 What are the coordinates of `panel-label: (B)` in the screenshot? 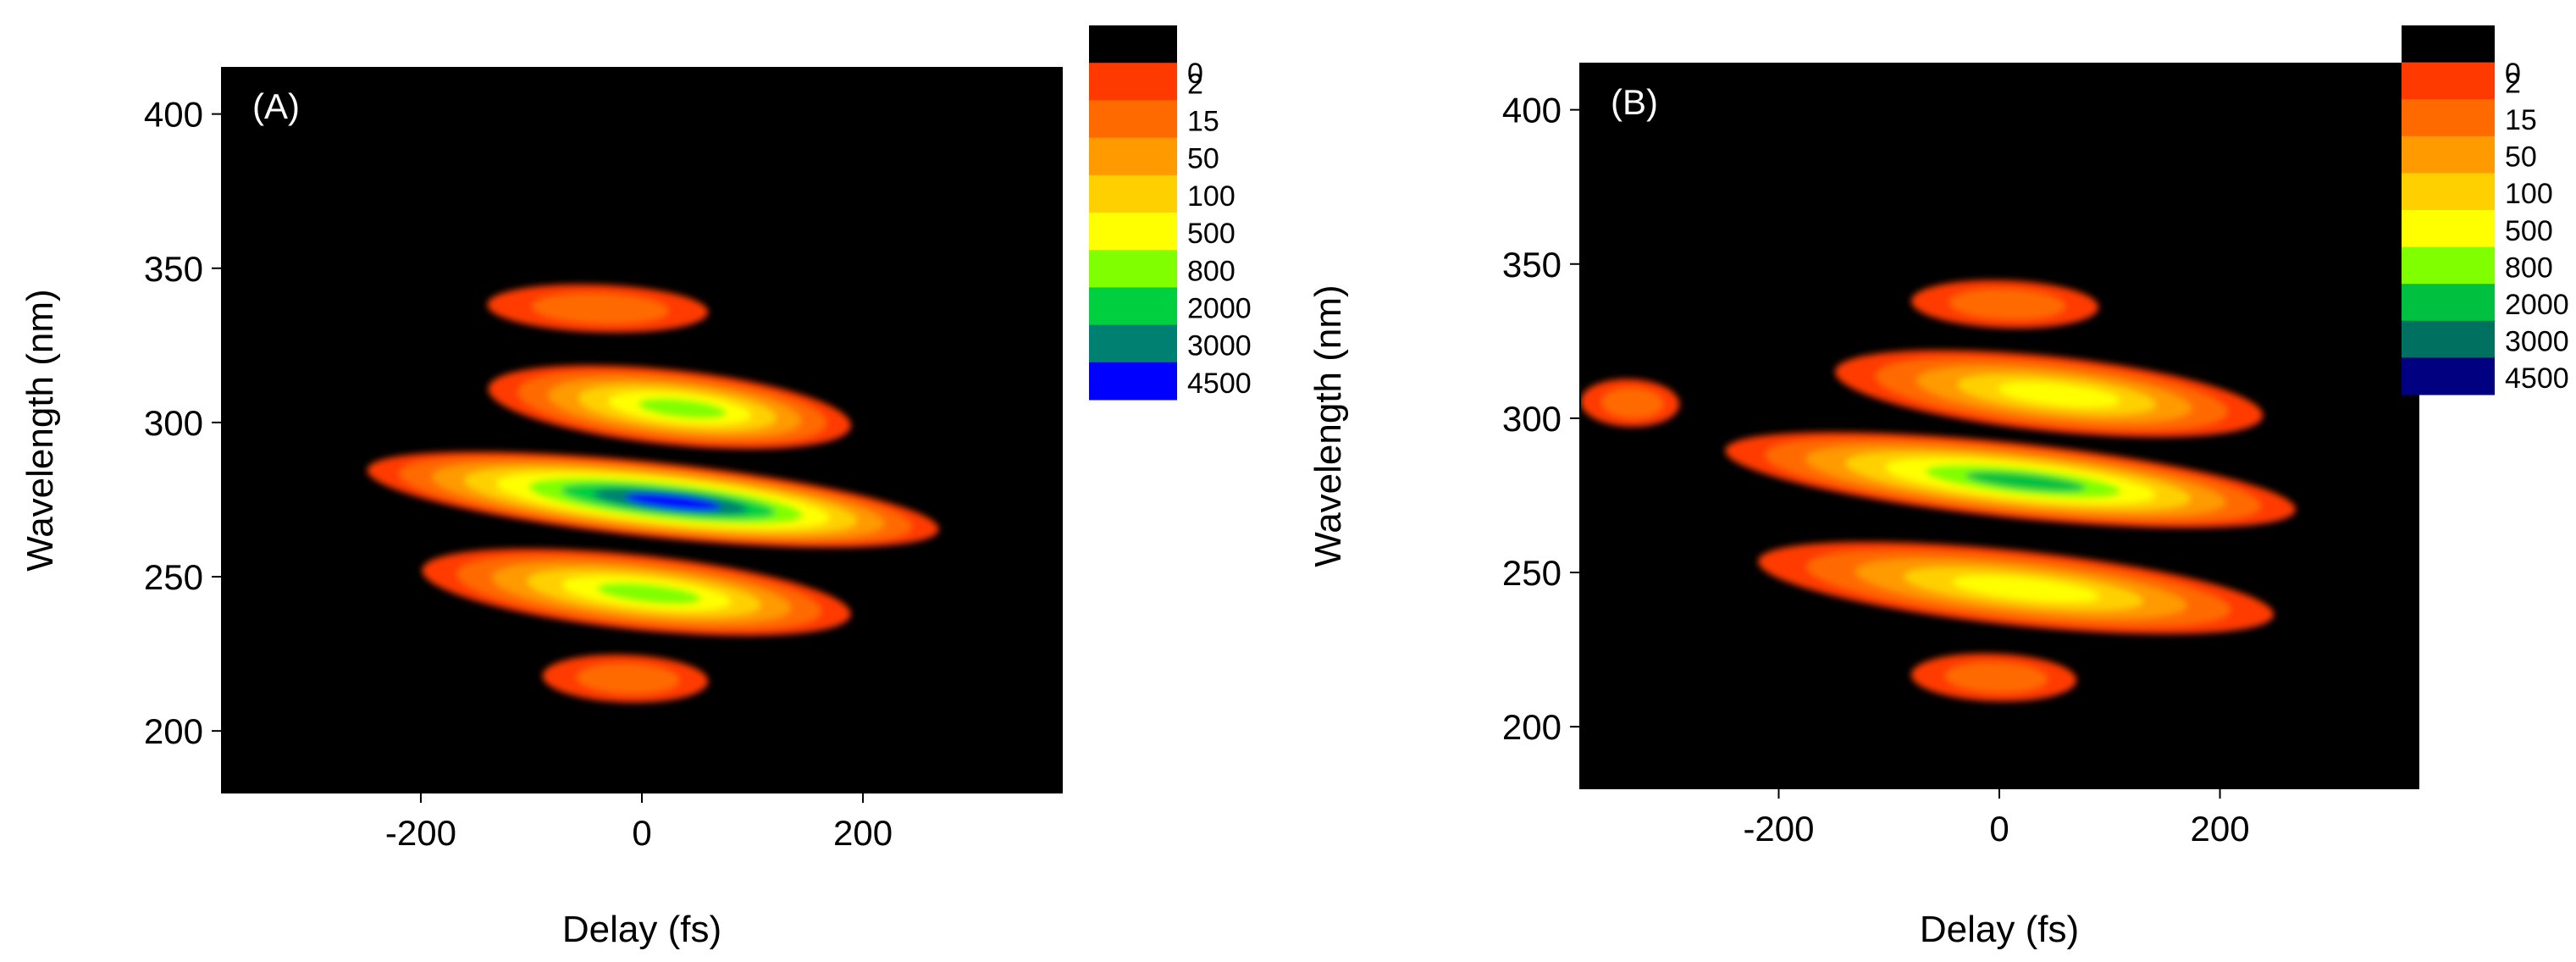 It's located at (1634, 102).